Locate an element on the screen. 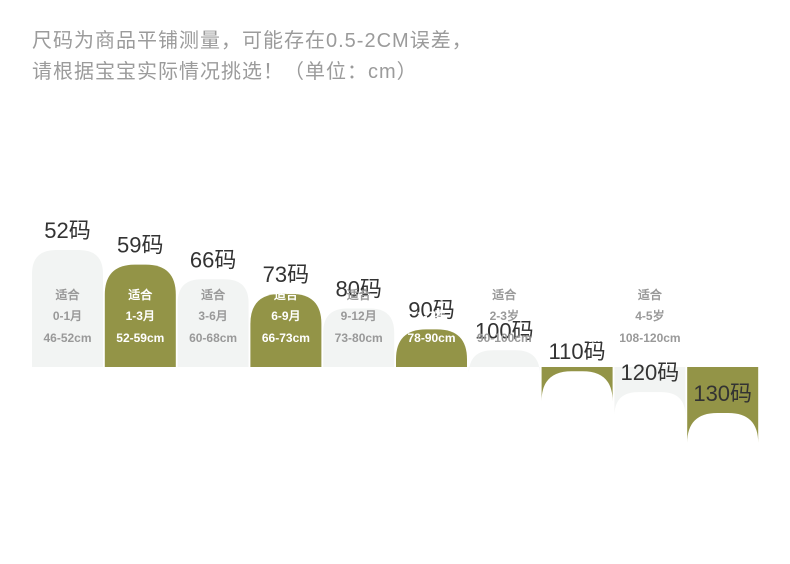 This screenshot has width=790, height=564. intro-line-1: 尺码为商品平铺测量，可能存在0.5-2CM误差， is located at coordinates (252, 41).